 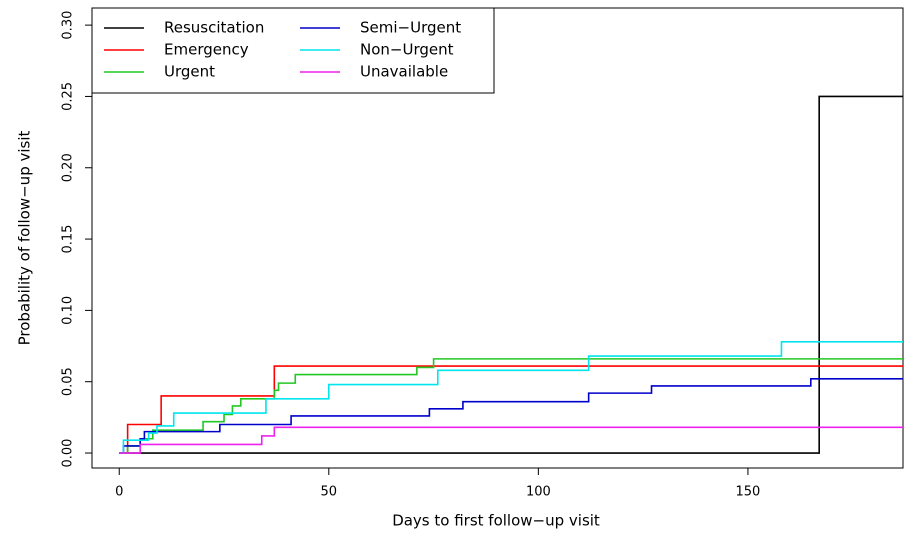 What do you see at coordinates (68, 453) in the screenshot?
I see `y-tick-label: 0.00` at bounding box center [68, 453].